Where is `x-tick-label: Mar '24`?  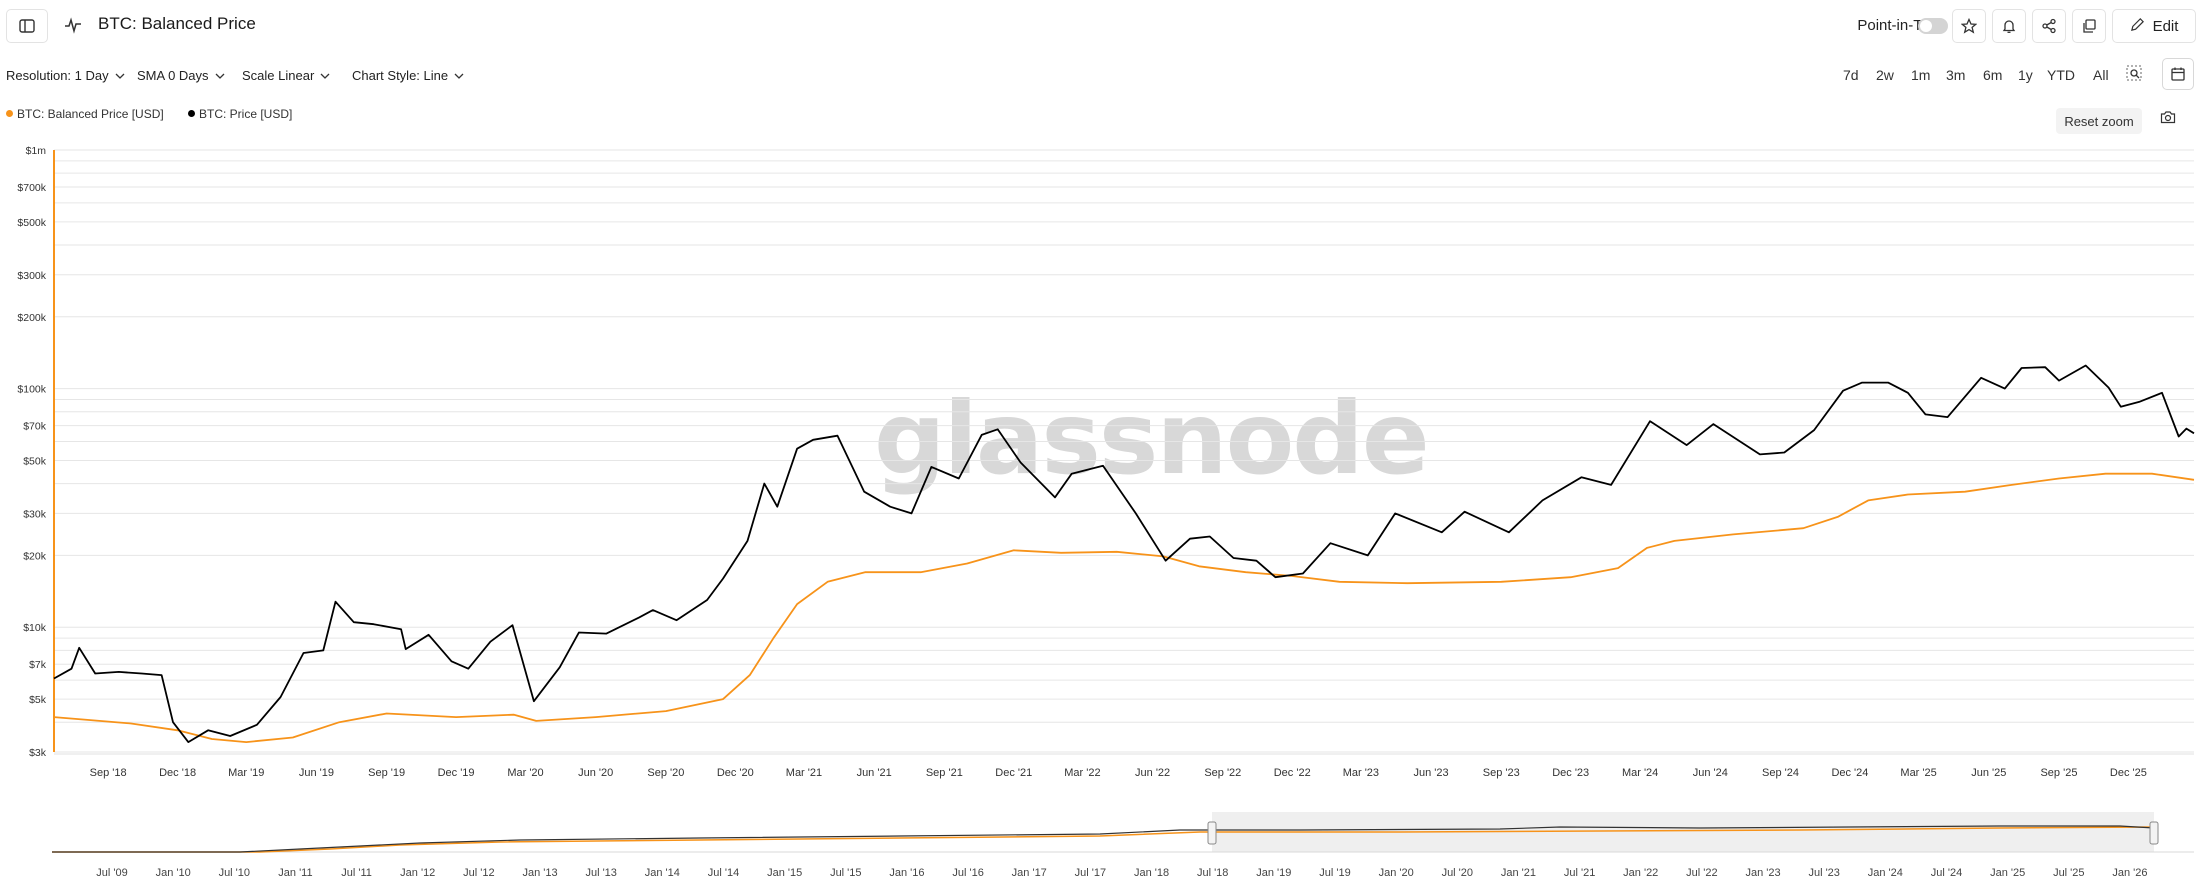
x-tick-label: Mar '24 is located at coordinates (1640, 773).